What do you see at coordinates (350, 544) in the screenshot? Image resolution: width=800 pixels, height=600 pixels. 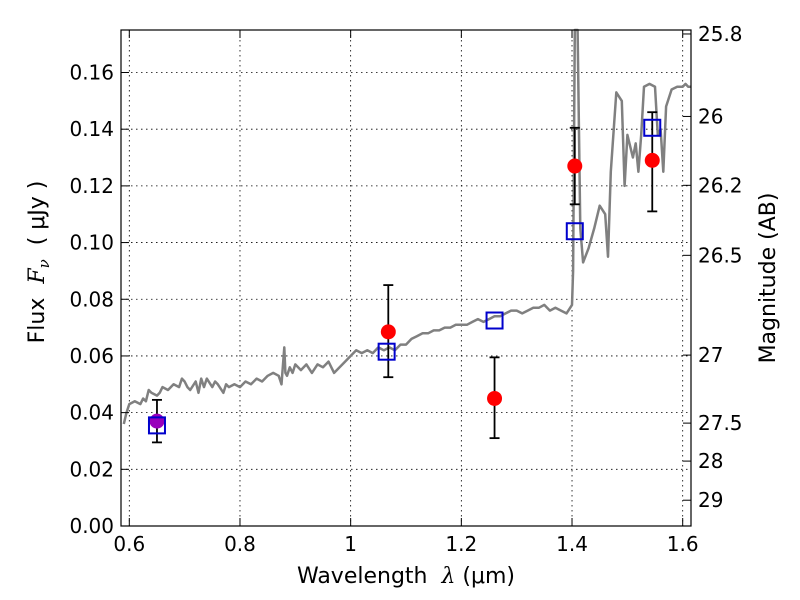 I see `x-tick-label: 1` at bounding box center [350, 544].